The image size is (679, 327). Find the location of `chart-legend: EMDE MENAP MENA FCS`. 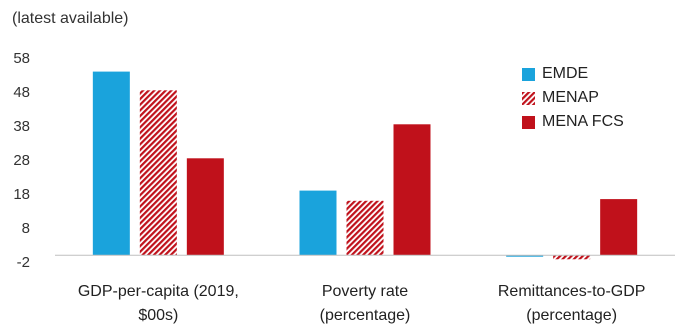

chart-legend: EMDE MENAP MENA FCS is located at coordinates (573, 98).